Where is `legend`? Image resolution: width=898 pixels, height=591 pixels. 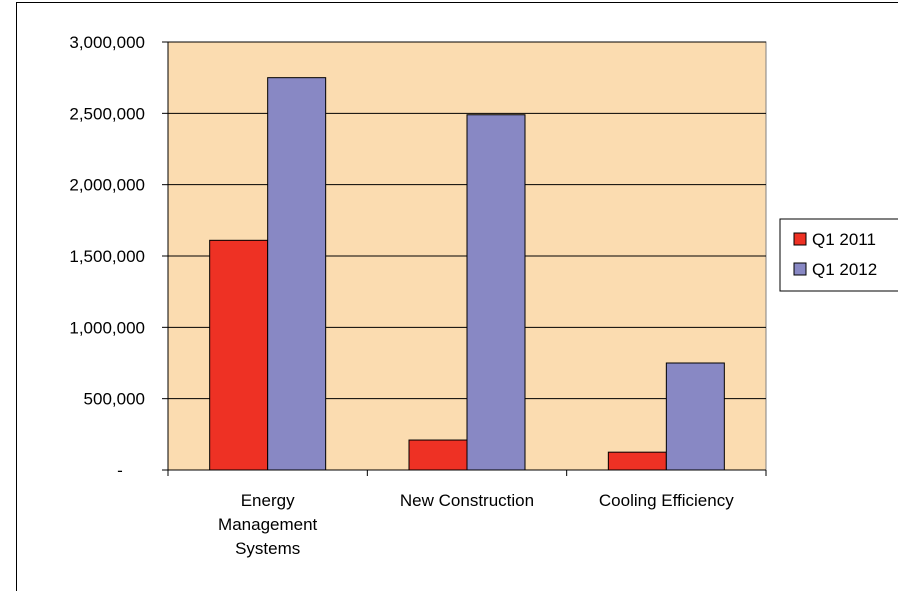 legend is located at coordinates (838, 255).